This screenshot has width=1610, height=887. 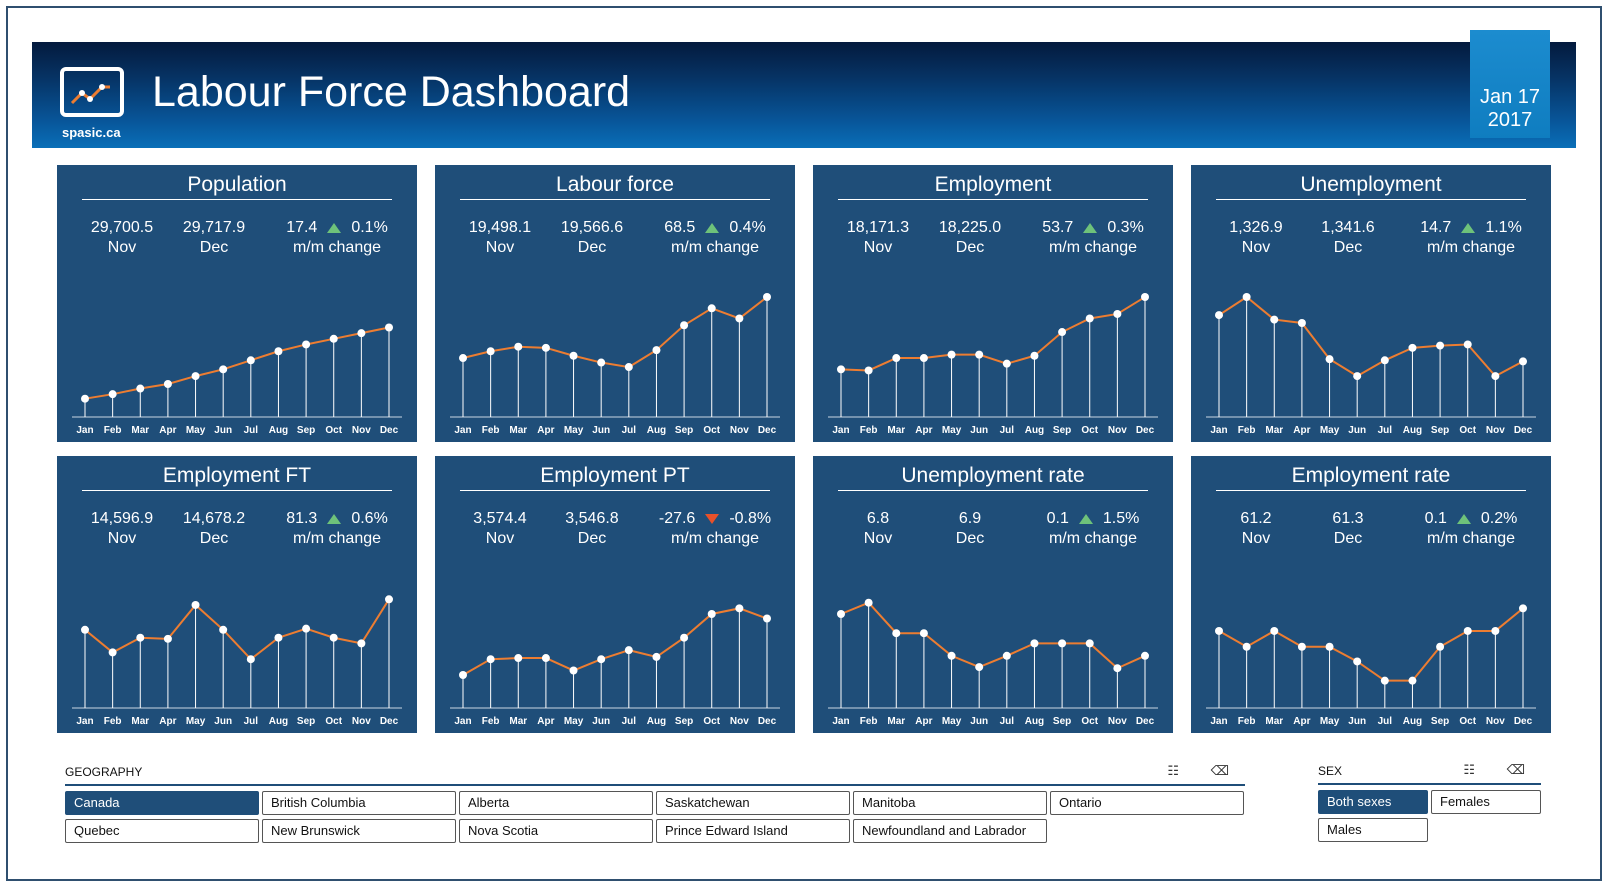 What do you see at coordinates (878, 529) in the screenshot?
I see `nov-metric: 6.8 Nov` at bounding box center [878, 529].